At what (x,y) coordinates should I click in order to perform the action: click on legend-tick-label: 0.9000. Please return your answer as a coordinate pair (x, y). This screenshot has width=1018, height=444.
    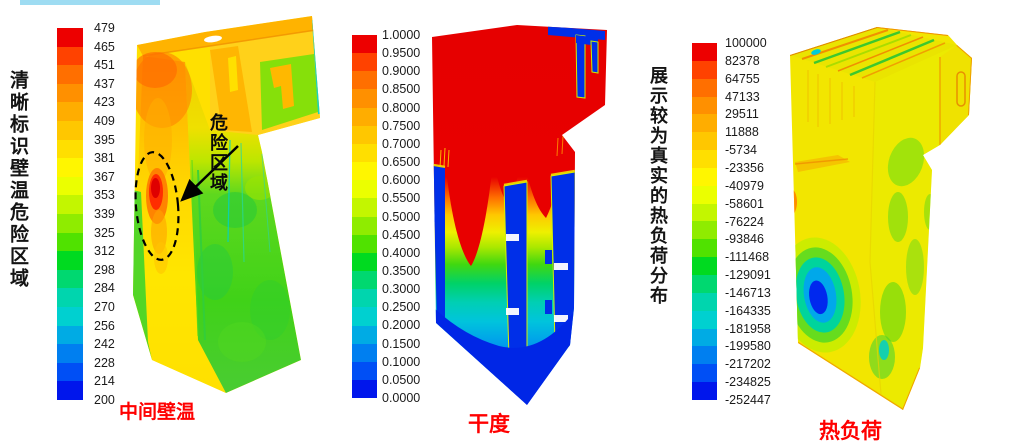
    Looking at the image, I should click on (401, 71).